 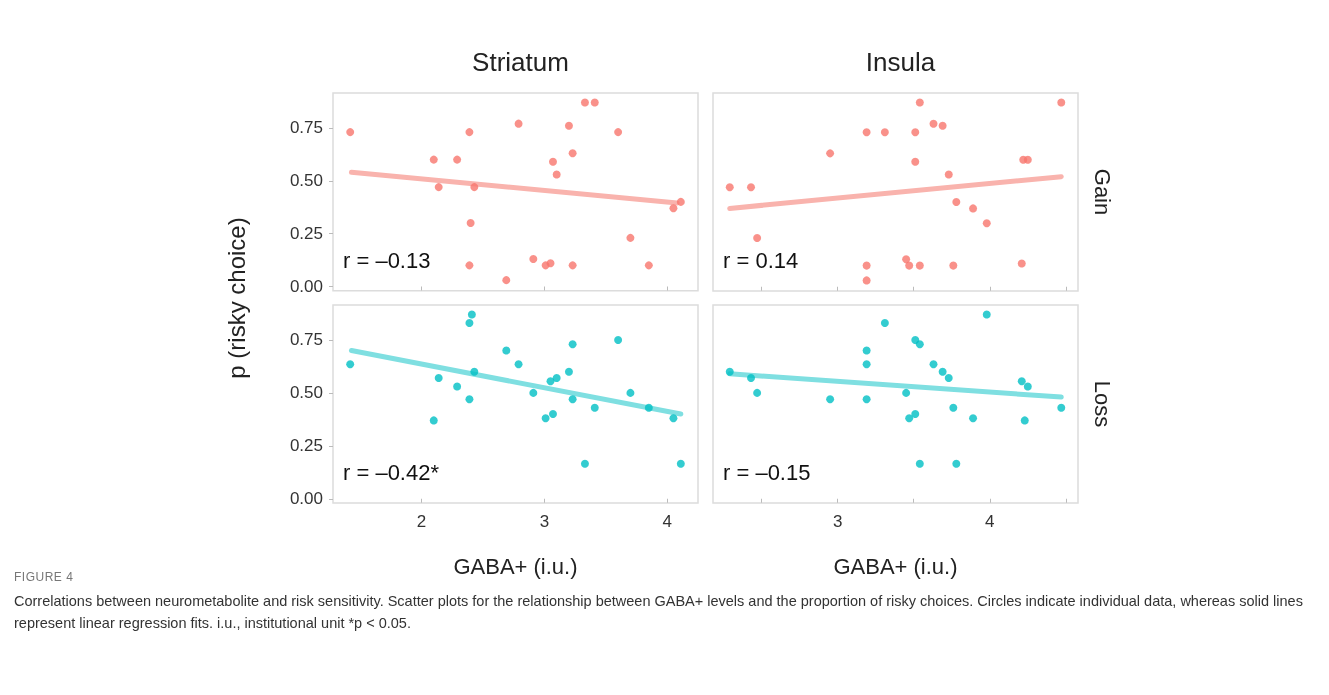 I want to click on y-axis-title: p (risky choice), so click(x=237, y=298).